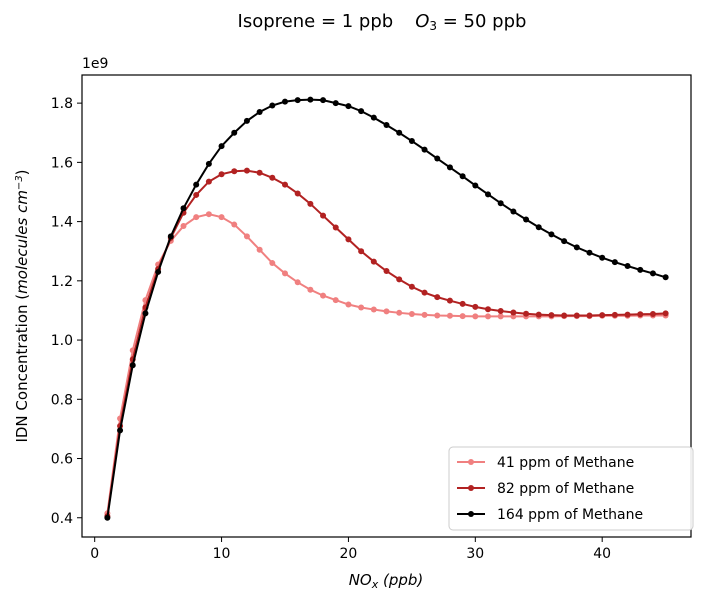 This screenshot has height=594, width=701. Describe the element at coordinates (62, 460) in the screenshot. I see `y-tick-label: 0.6` at that location.